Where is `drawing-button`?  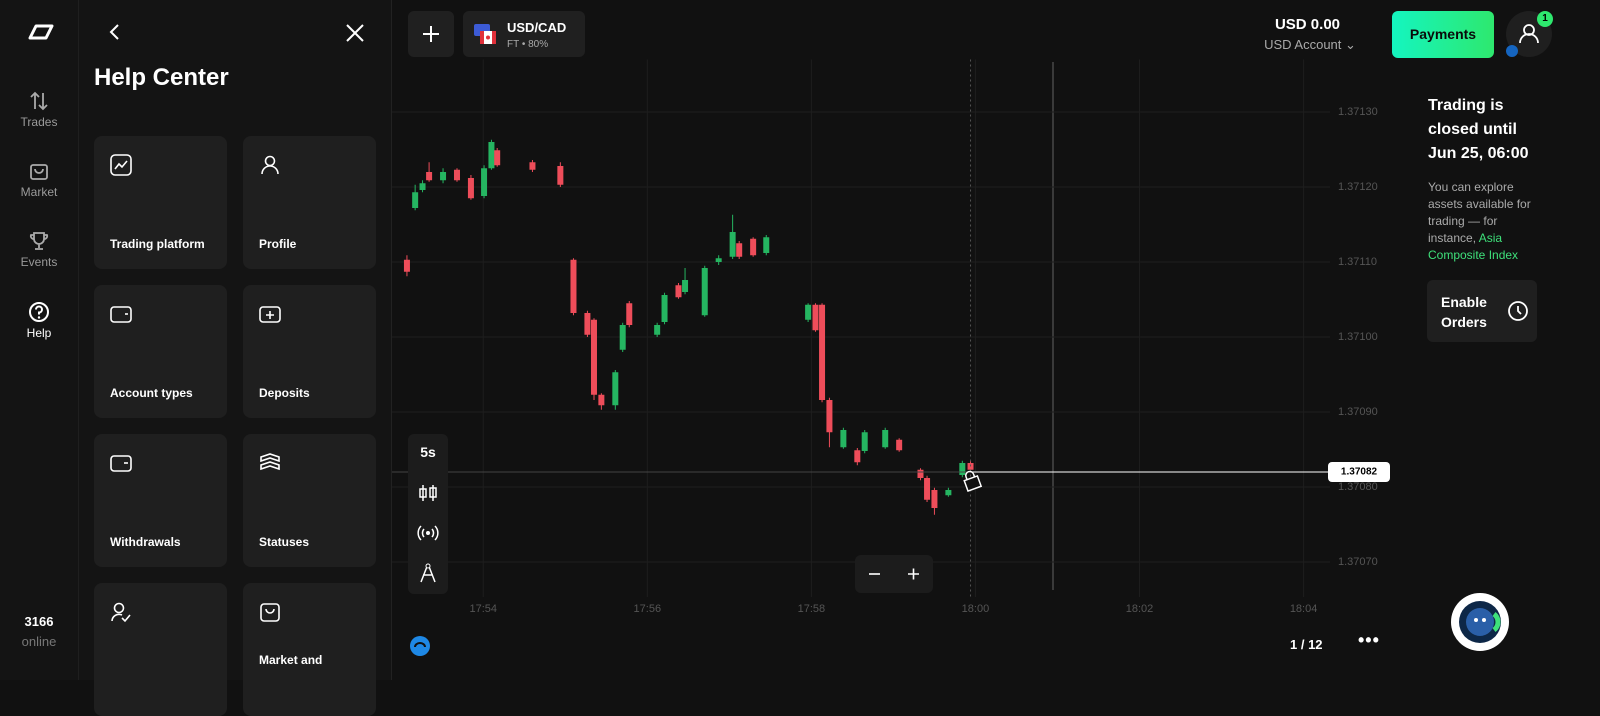 drawing-button is located at coordinates (428, 573).